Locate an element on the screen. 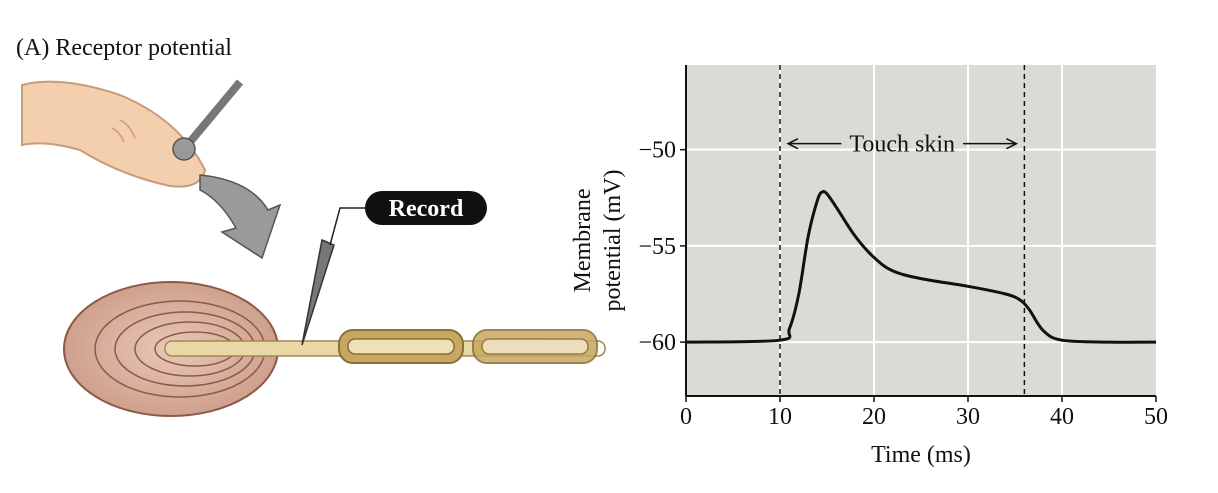  annotation: Touch skin is located at coordinates (902, 145).